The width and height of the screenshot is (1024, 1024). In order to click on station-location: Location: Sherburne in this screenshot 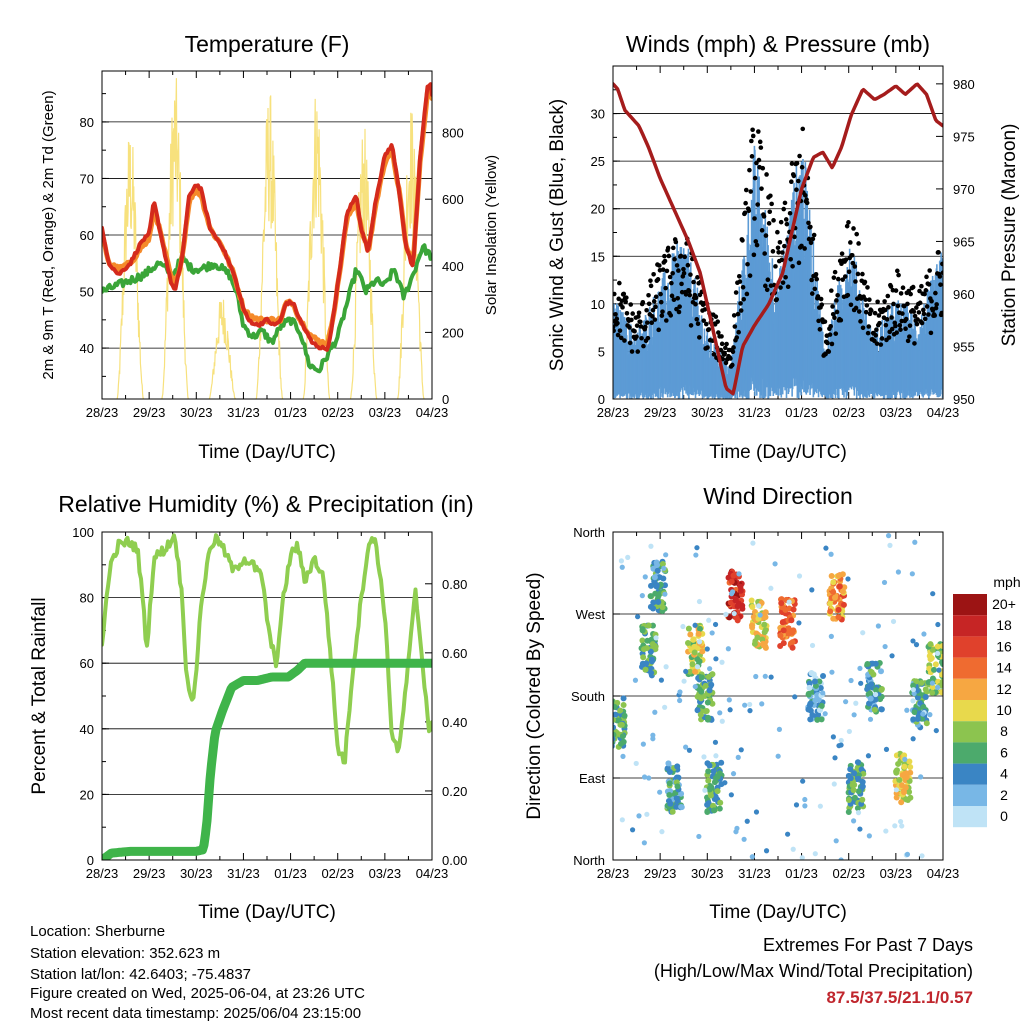, I will do `click(97, 931)`.